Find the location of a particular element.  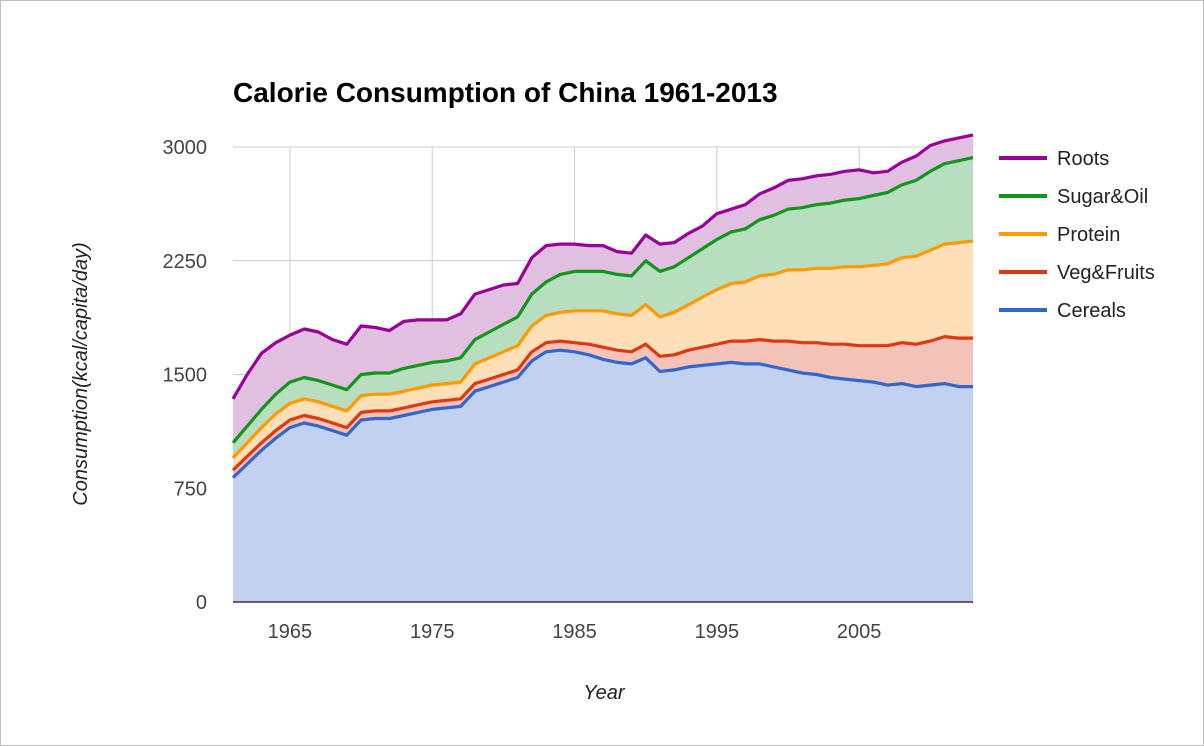

y-tick-label: 1500 is located at coordinates (185, 376).